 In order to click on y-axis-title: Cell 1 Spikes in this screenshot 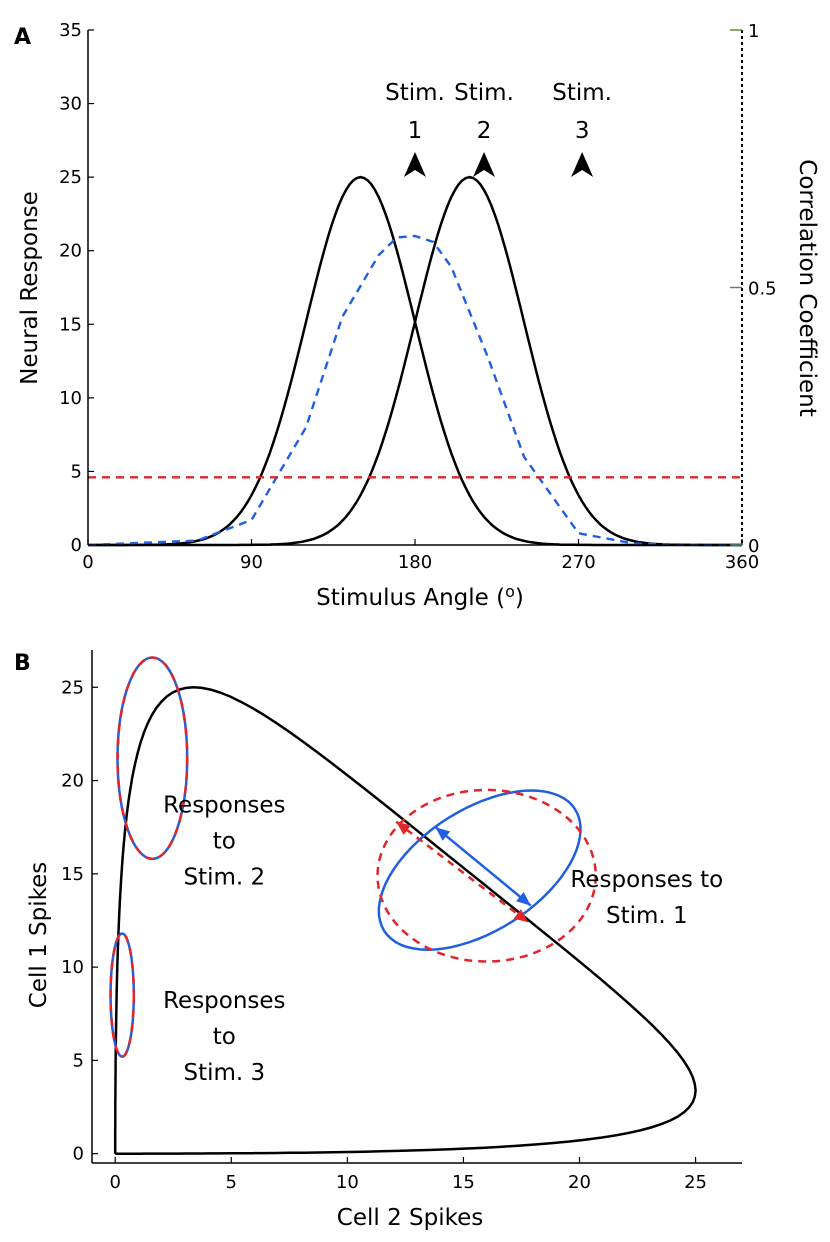, I will do `click(39, 935)`.